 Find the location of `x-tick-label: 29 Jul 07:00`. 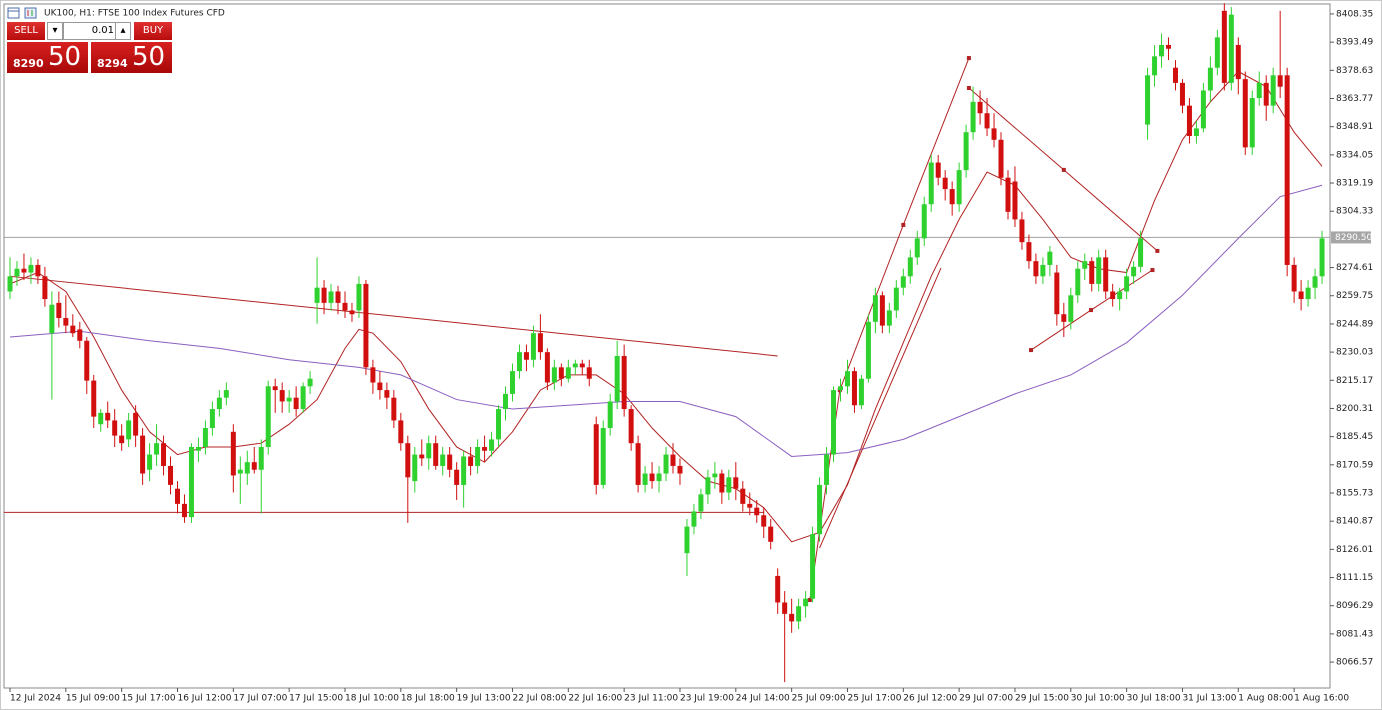

x-tick-label: 29 Jul 07:00 is located at coordinates (986, 699).